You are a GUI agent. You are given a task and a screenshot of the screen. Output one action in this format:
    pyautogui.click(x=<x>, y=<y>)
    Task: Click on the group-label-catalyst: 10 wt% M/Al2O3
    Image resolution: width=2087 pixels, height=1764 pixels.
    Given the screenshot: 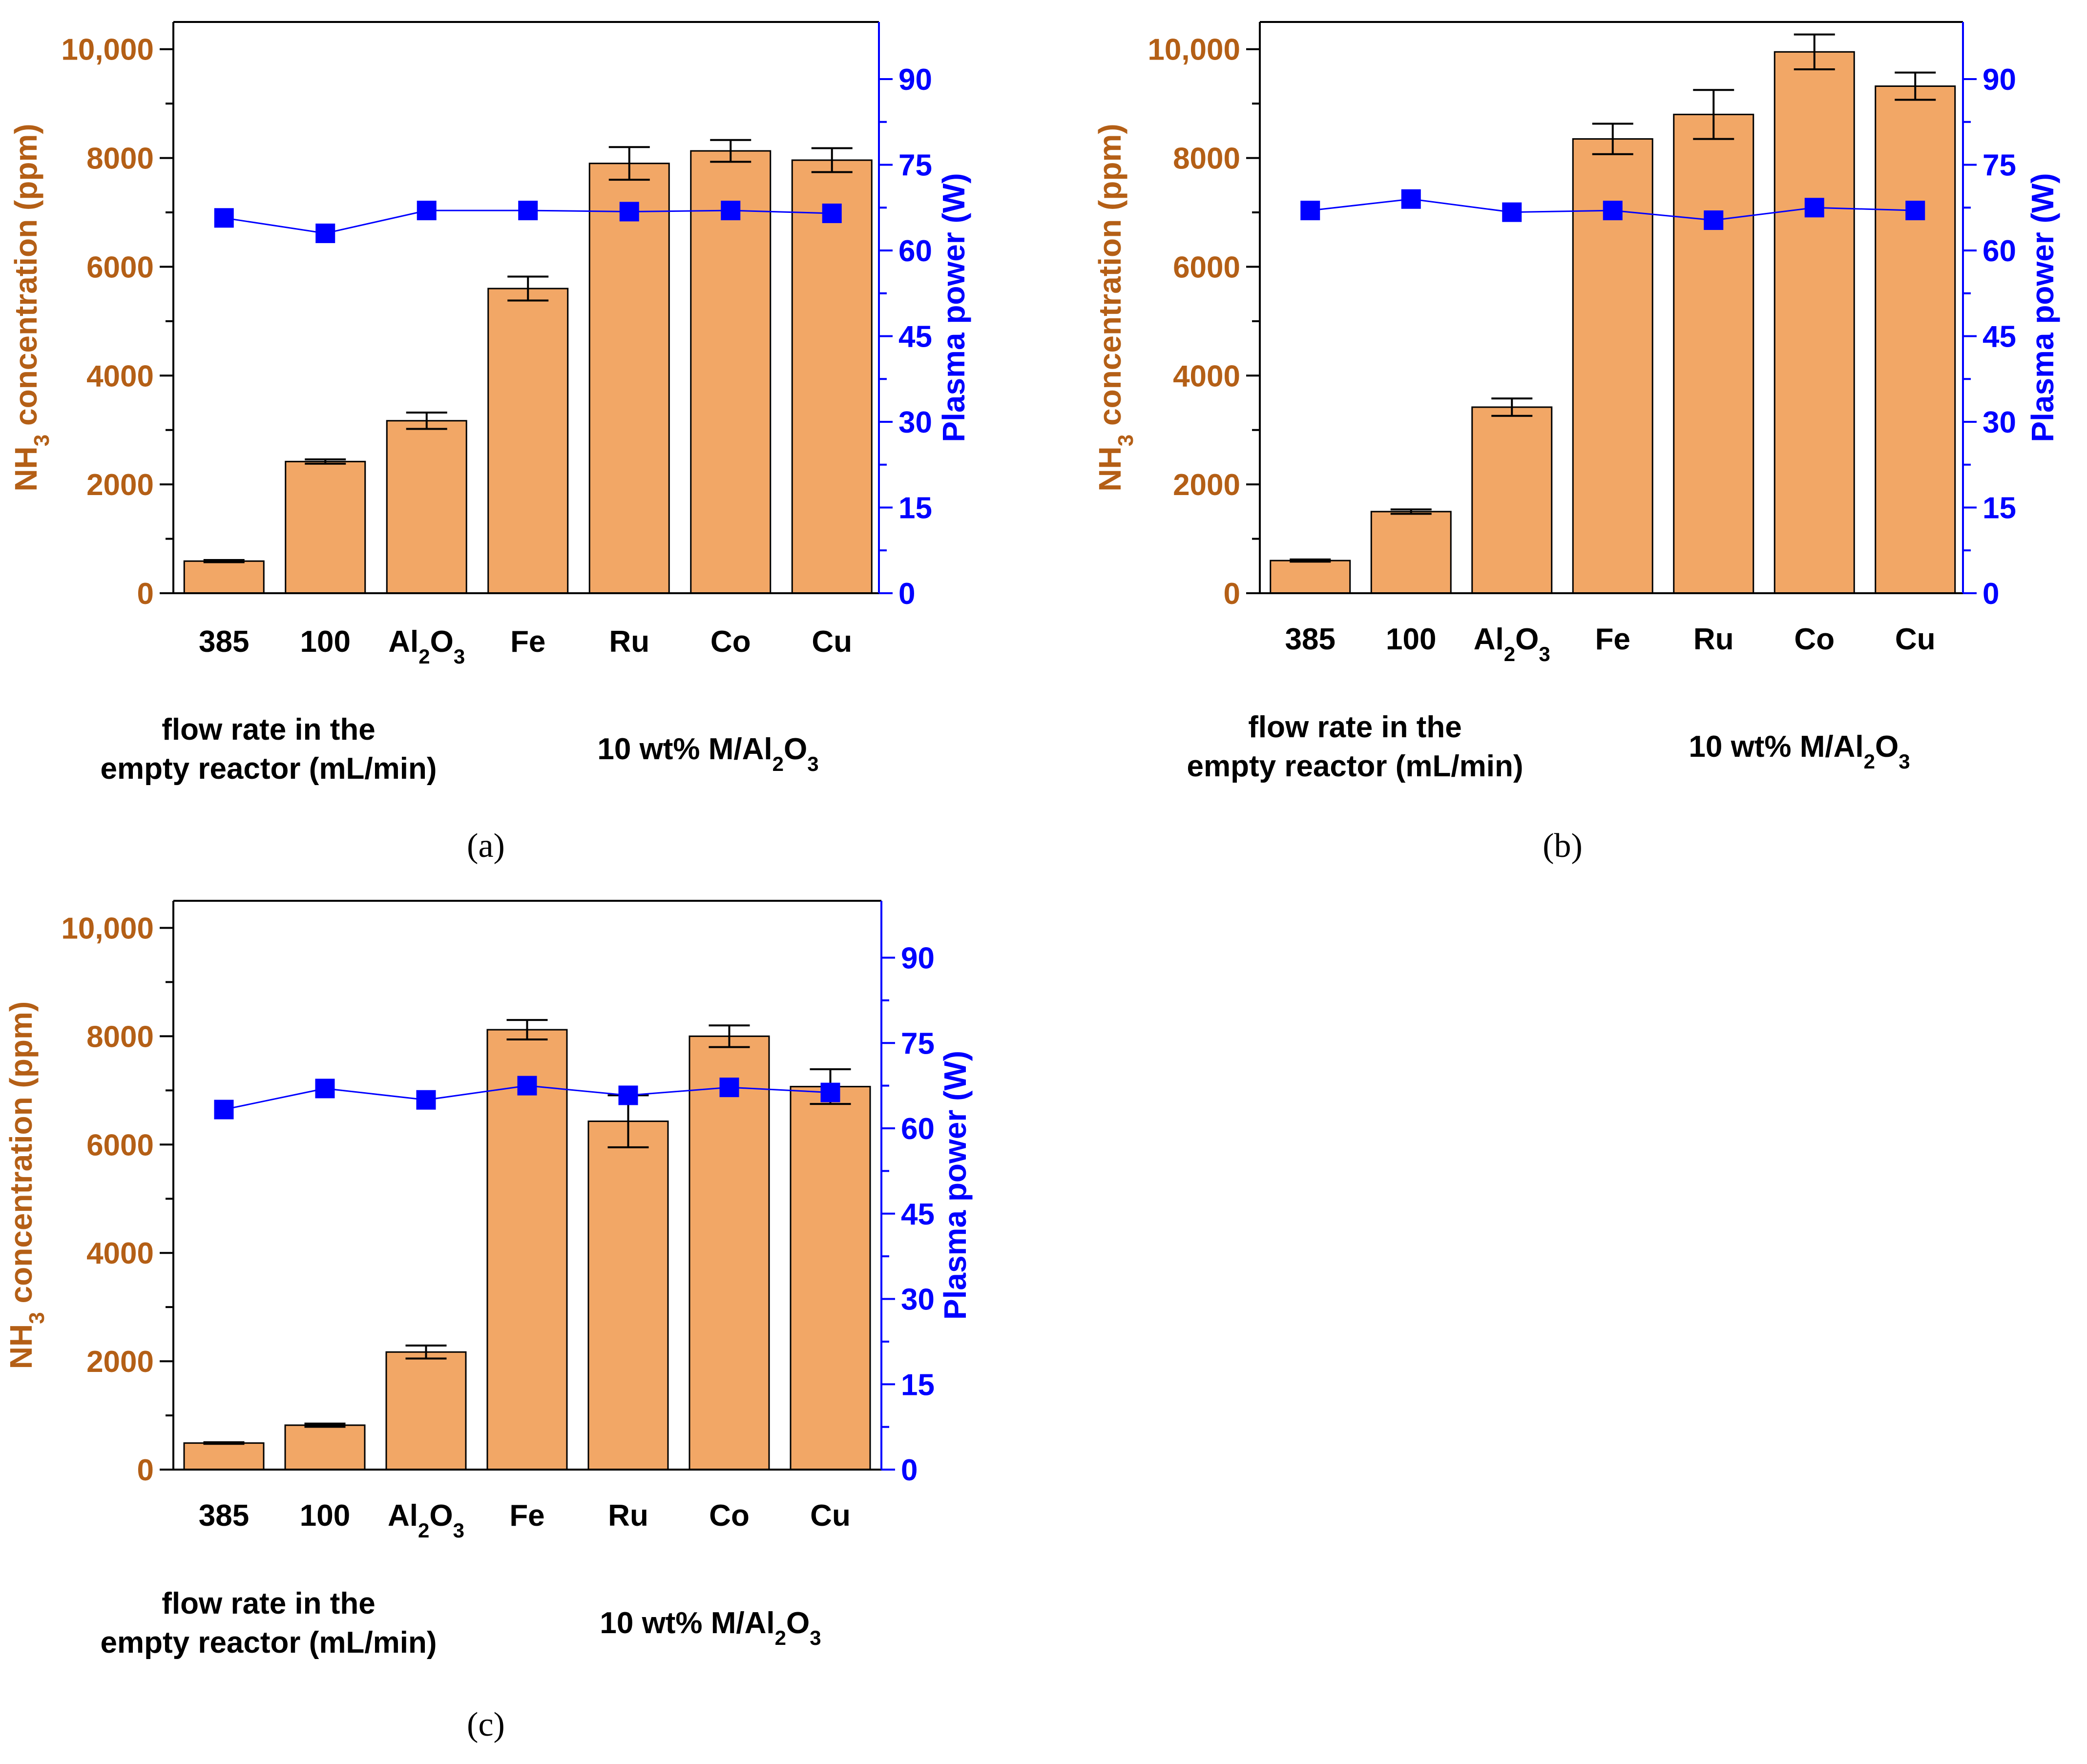 What is the action you would take?
    pyautogui.click(x=1799, y=751)
    